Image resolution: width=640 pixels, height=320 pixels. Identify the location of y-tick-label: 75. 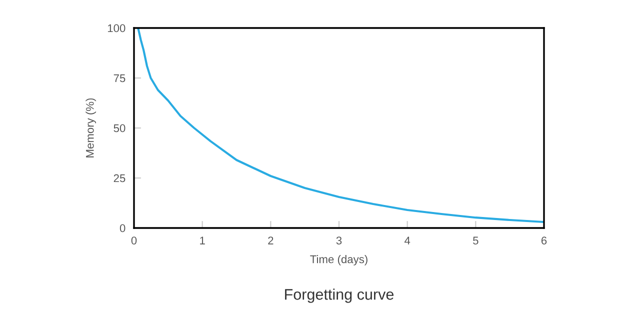
(120, 78).